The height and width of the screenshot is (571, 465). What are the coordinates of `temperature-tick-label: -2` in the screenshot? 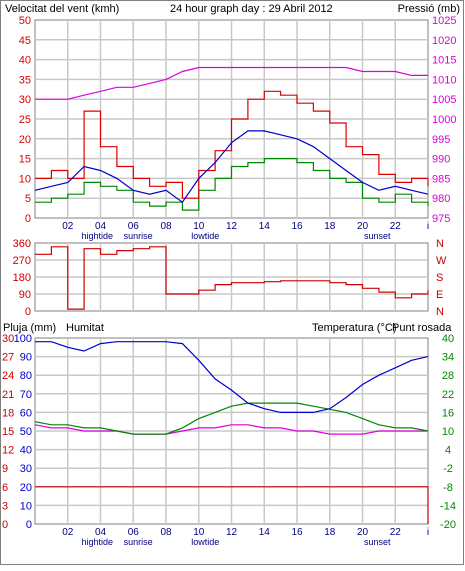 It's located at (448, 469).